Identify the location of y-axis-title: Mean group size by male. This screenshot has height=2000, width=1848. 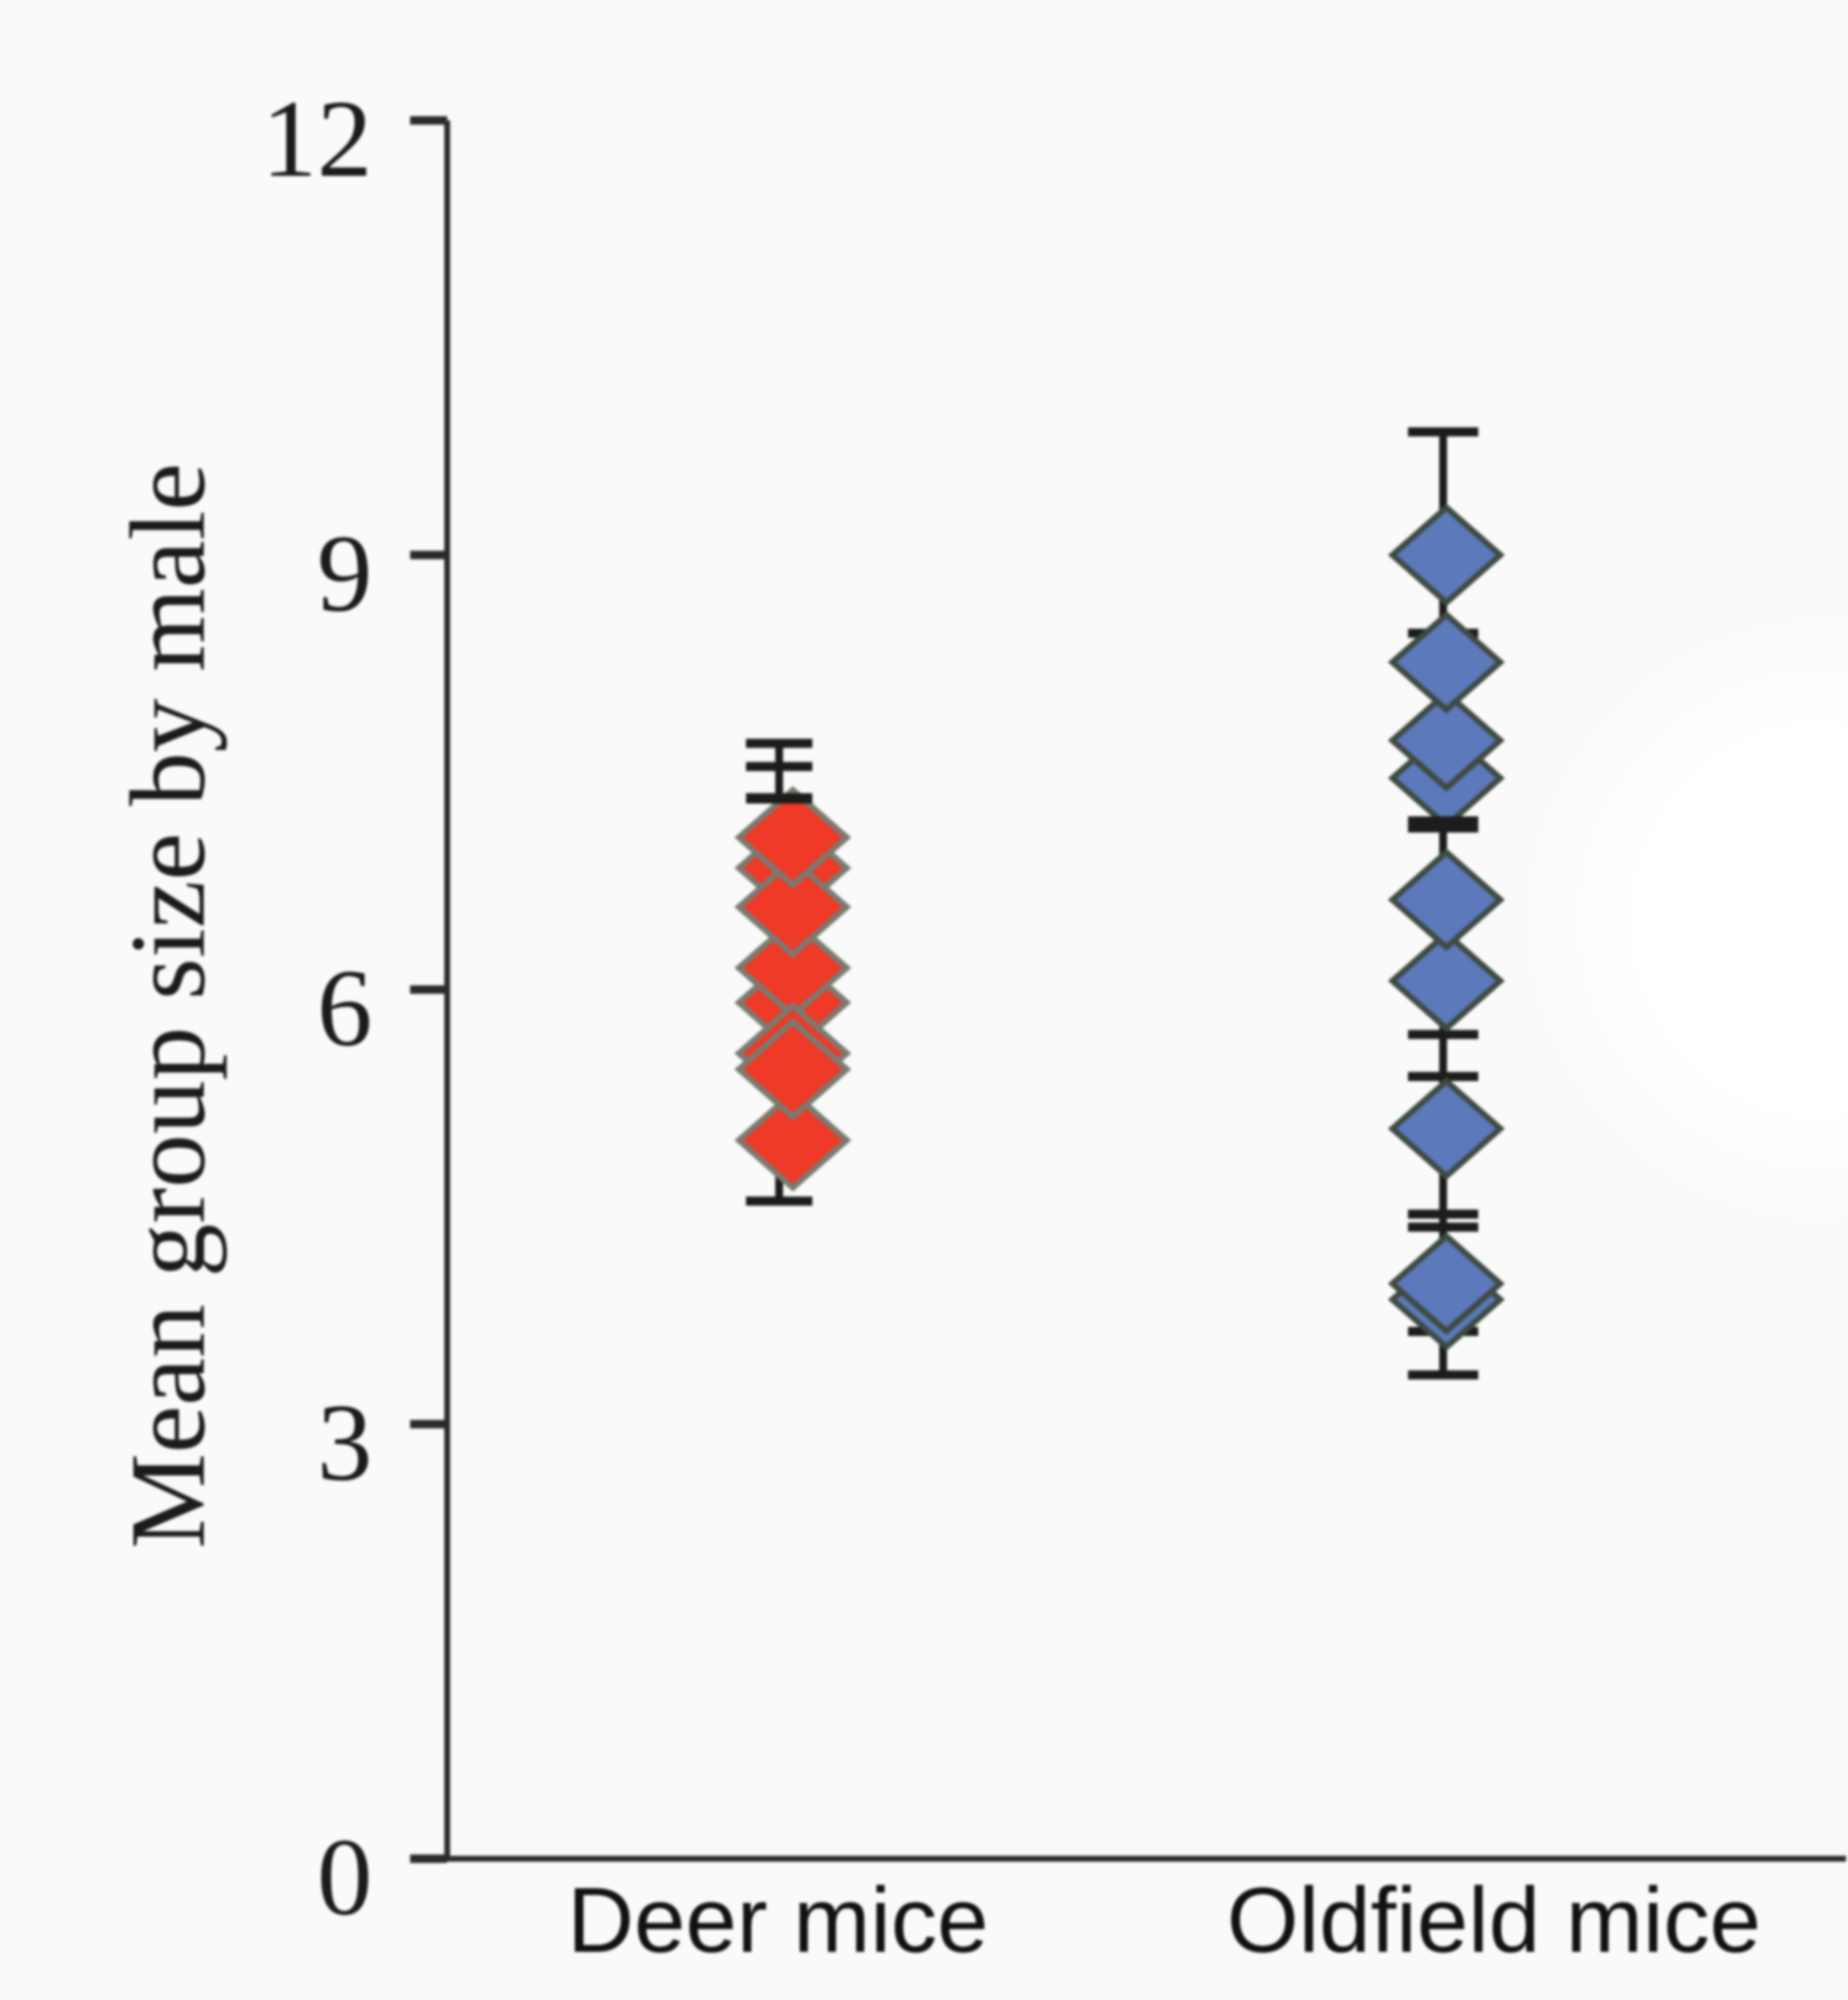
(167, 1006).